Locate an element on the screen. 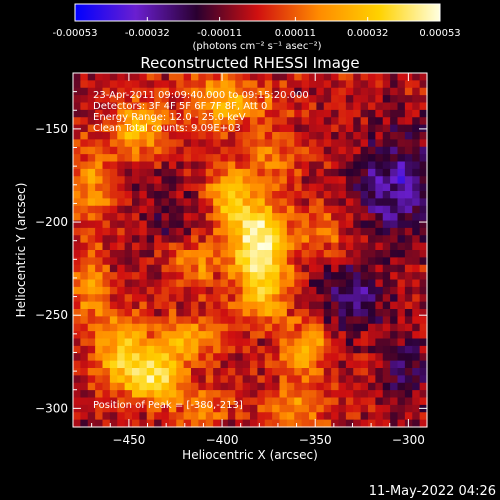 This screenshot has height=500, width=500. colorbar-tick-label: -0.00053 is located at coordinates (75, 33).